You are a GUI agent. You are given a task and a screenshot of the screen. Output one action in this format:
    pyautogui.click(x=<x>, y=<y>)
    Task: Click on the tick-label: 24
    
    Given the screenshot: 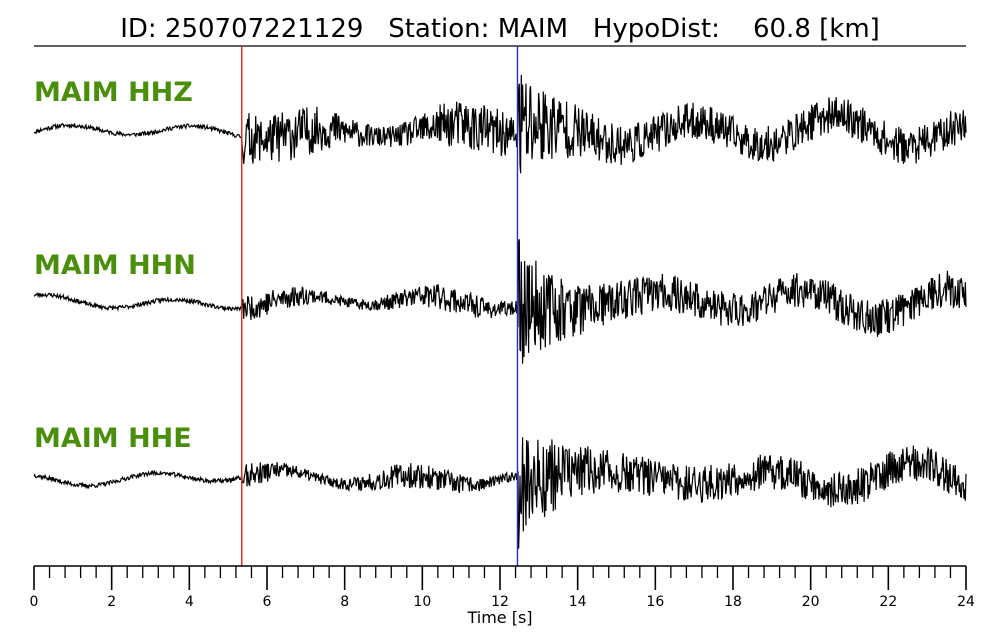 What is the action you would take?
    pyautogui.click(x=966, y=602)
    